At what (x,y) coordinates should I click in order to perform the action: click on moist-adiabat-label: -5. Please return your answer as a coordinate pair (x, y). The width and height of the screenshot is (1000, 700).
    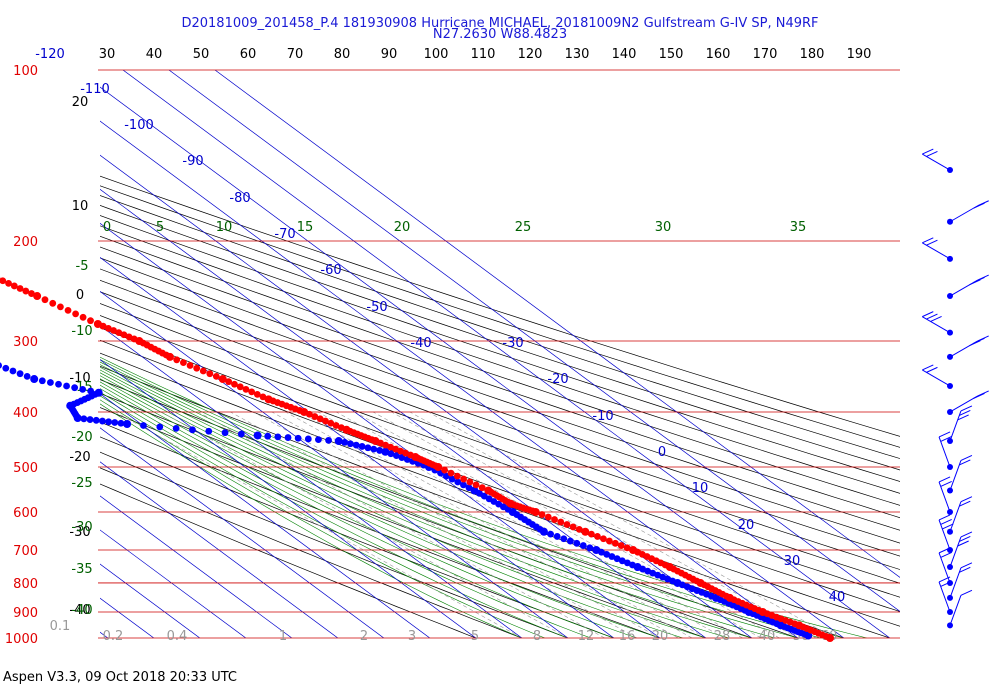
    Looking at the image, I should click on (82, 266).